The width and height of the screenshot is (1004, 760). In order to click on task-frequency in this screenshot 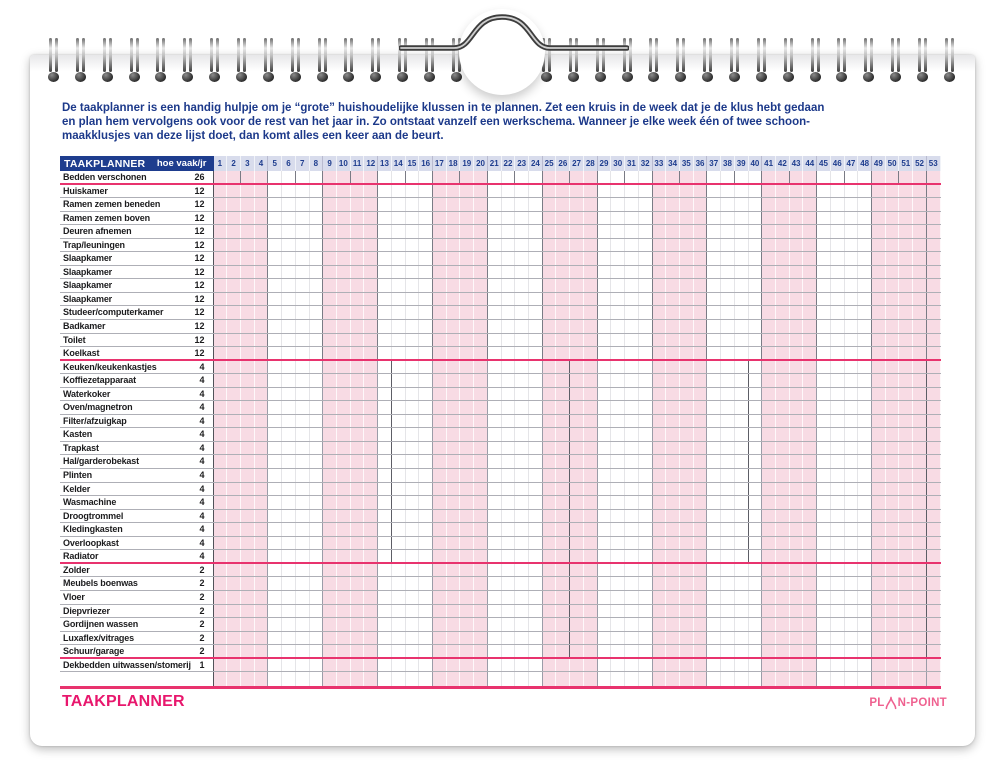, I will do `click(199, 679)`.